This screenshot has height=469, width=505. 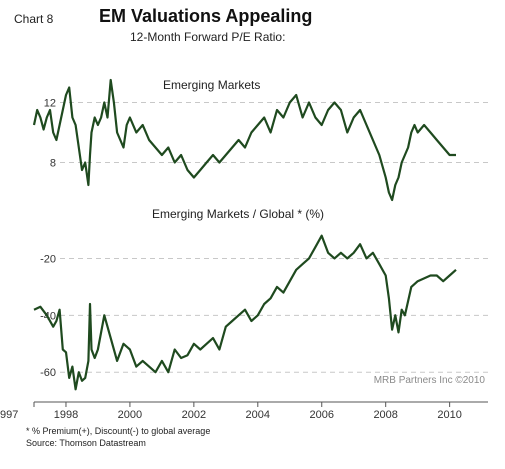 I want to click on bottom-y-tick--60: -60, so click(x=48, y=373).